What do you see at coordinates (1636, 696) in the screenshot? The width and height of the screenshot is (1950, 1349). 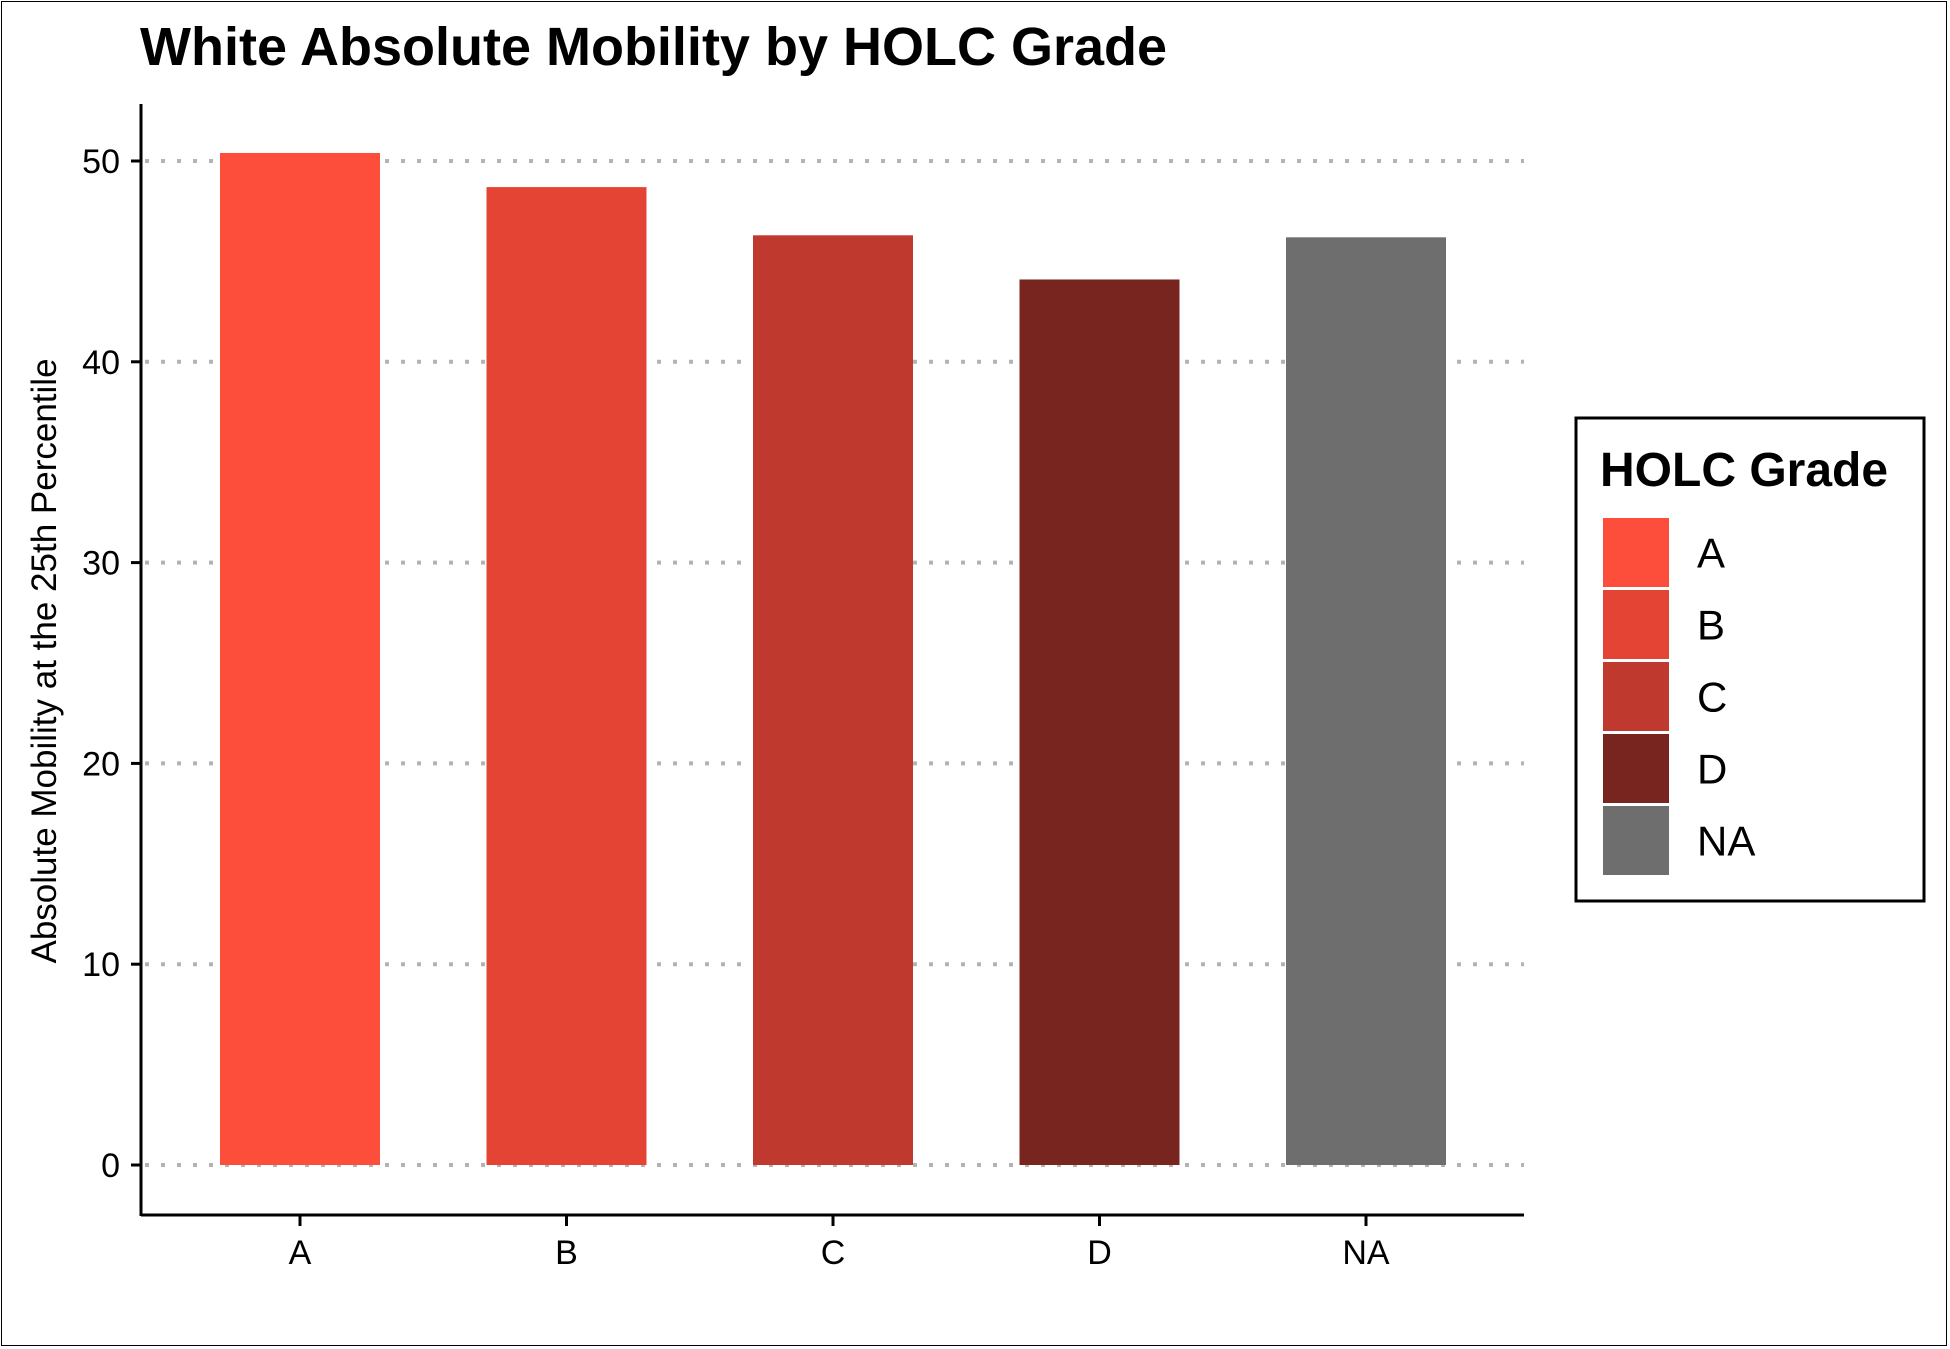 I see `legend-swatch-c` at bounding box center [1636, 696].